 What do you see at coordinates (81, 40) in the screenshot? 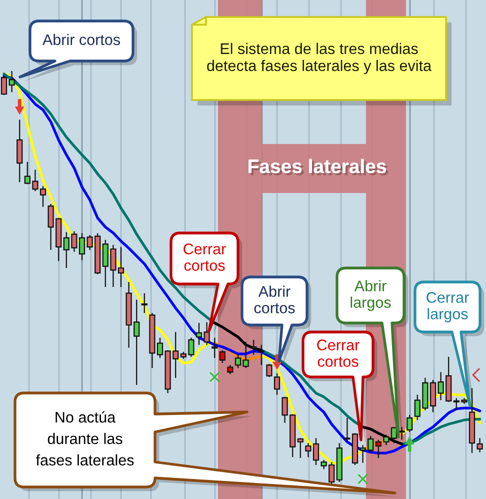
I see `text: Abrir cortos` at bounding box center [81, 40].